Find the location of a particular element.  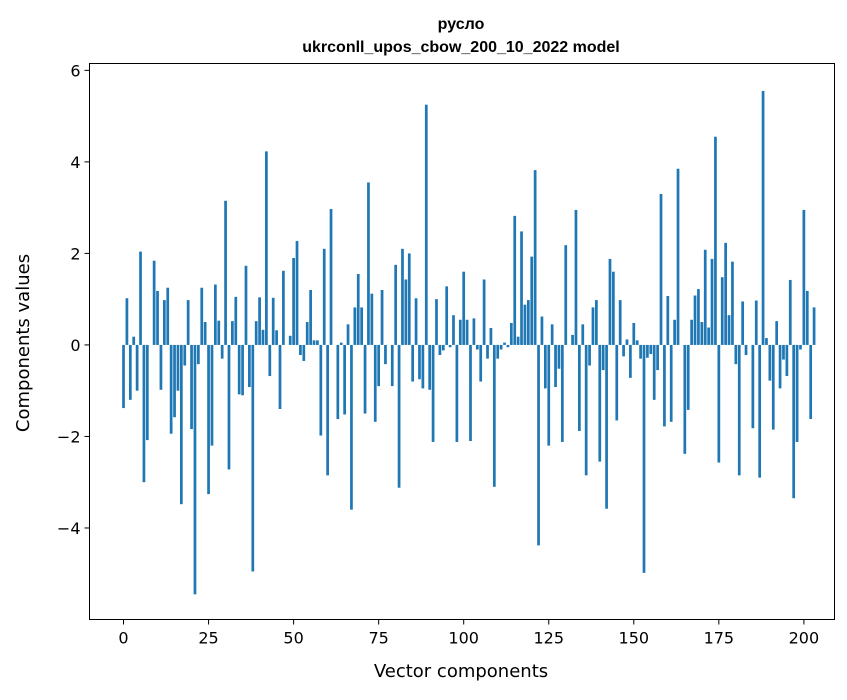

x-tick-label: 100 is located at coordinates (463, 638).